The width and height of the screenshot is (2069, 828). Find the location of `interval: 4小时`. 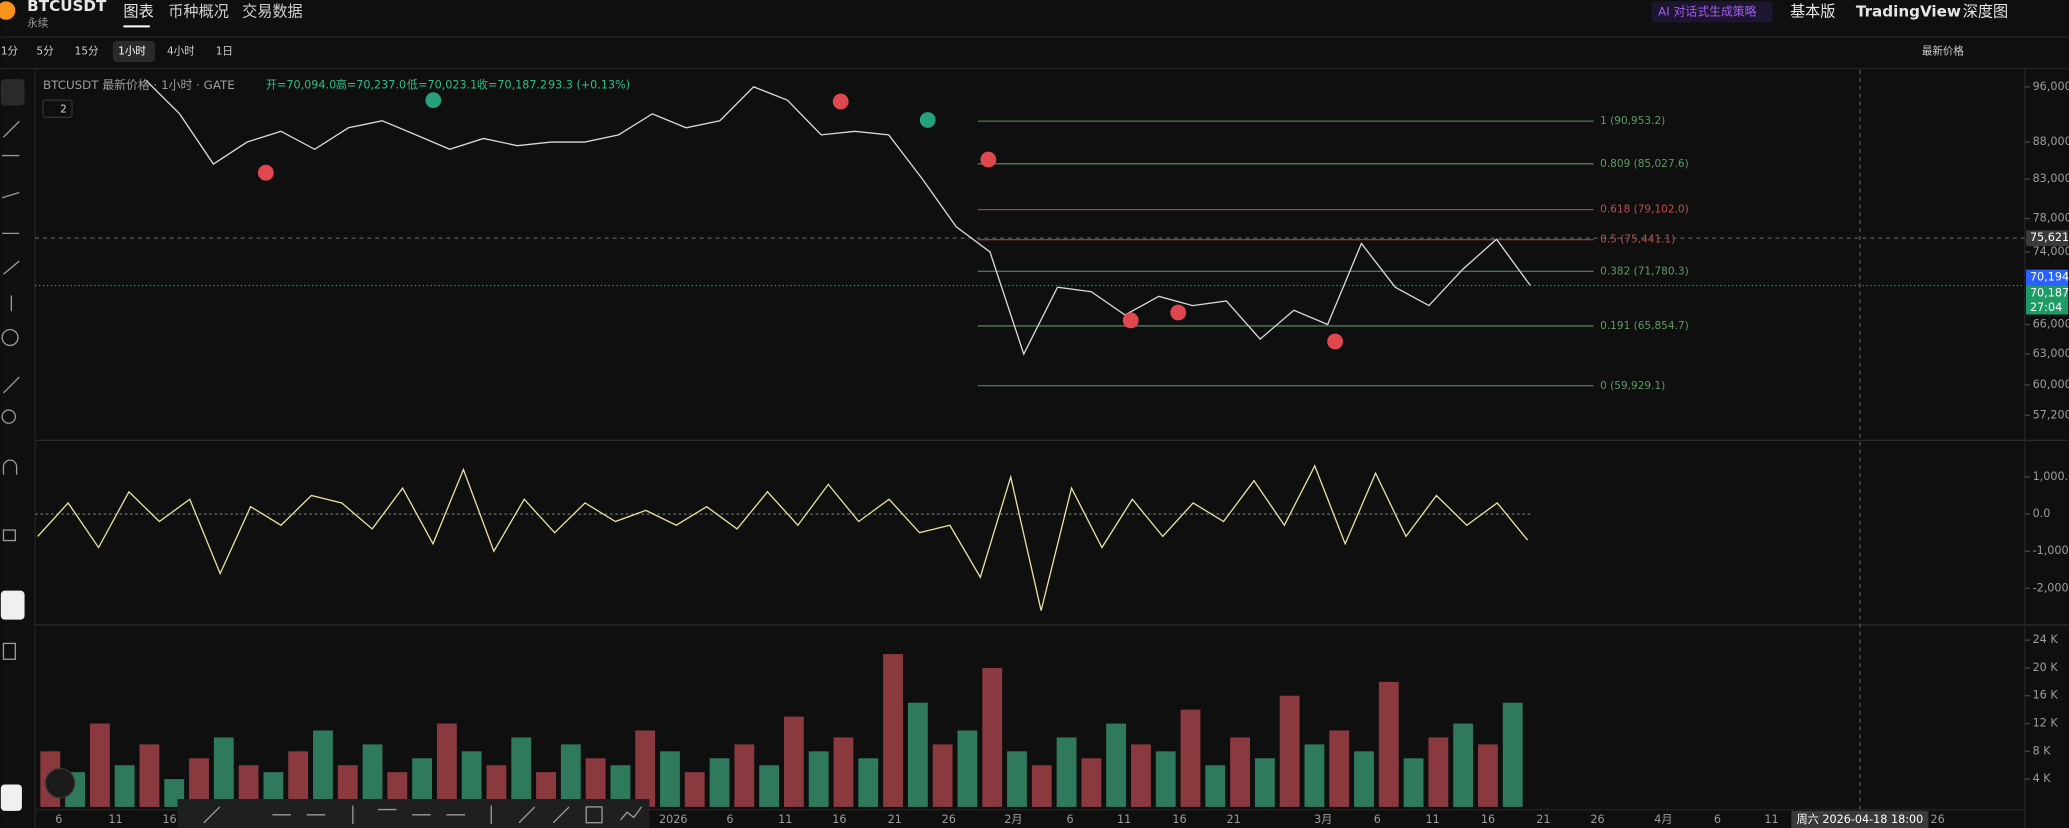

interval: 4小时 is located at coordinates (181, 51).